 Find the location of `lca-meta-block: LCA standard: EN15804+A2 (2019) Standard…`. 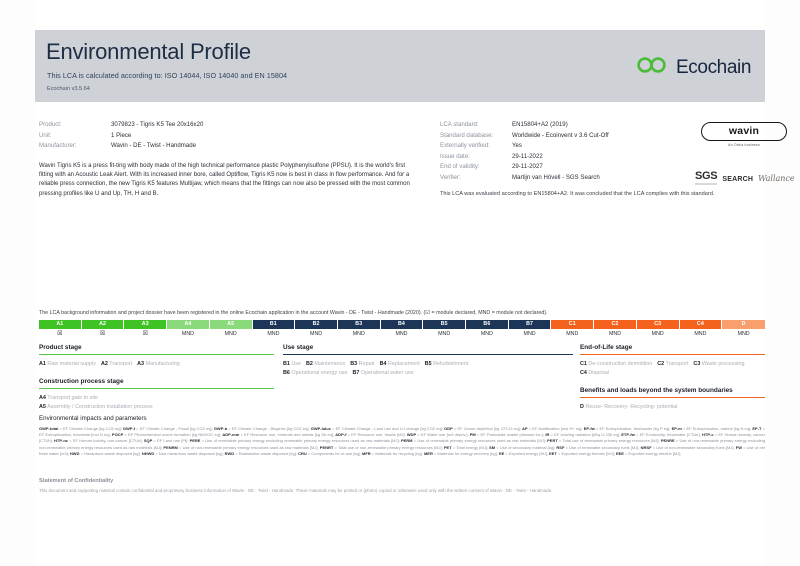

lca-meta-block: LCA standard: EN15804+A2 (2019) Standard… is located at coordinates (565, 151).